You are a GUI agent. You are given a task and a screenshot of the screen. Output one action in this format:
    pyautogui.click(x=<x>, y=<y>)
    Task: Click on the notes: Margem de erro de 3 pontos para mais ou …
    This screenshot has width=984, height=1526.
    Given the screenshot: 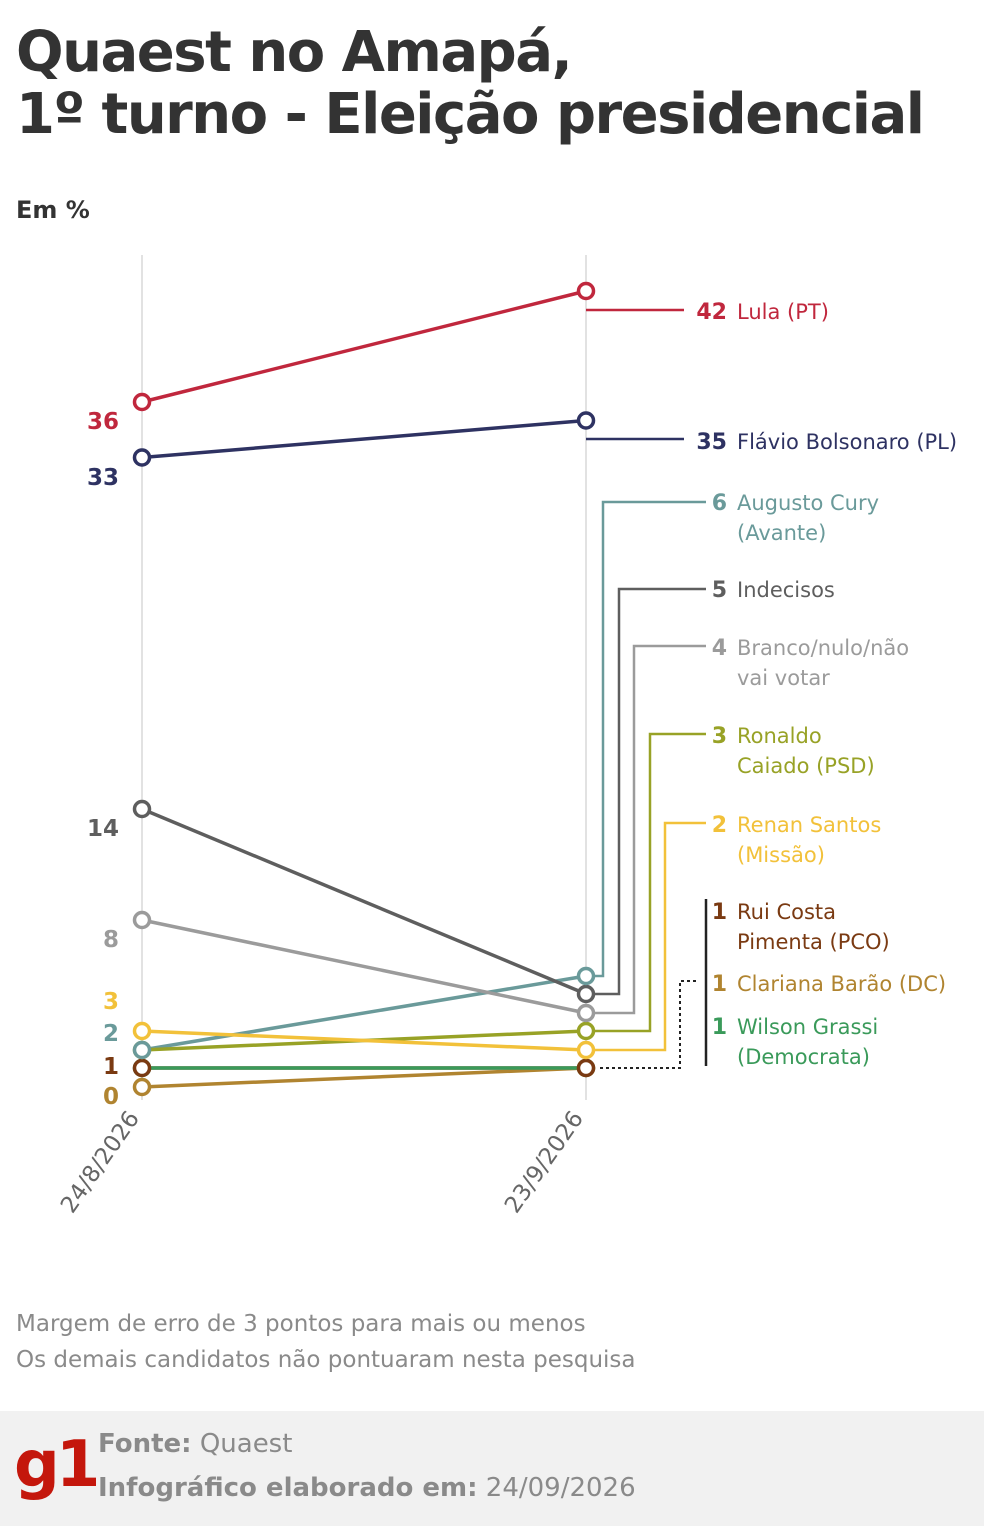 What is the action you would take?
    pyautogui.click(x=325, y=1342)
    